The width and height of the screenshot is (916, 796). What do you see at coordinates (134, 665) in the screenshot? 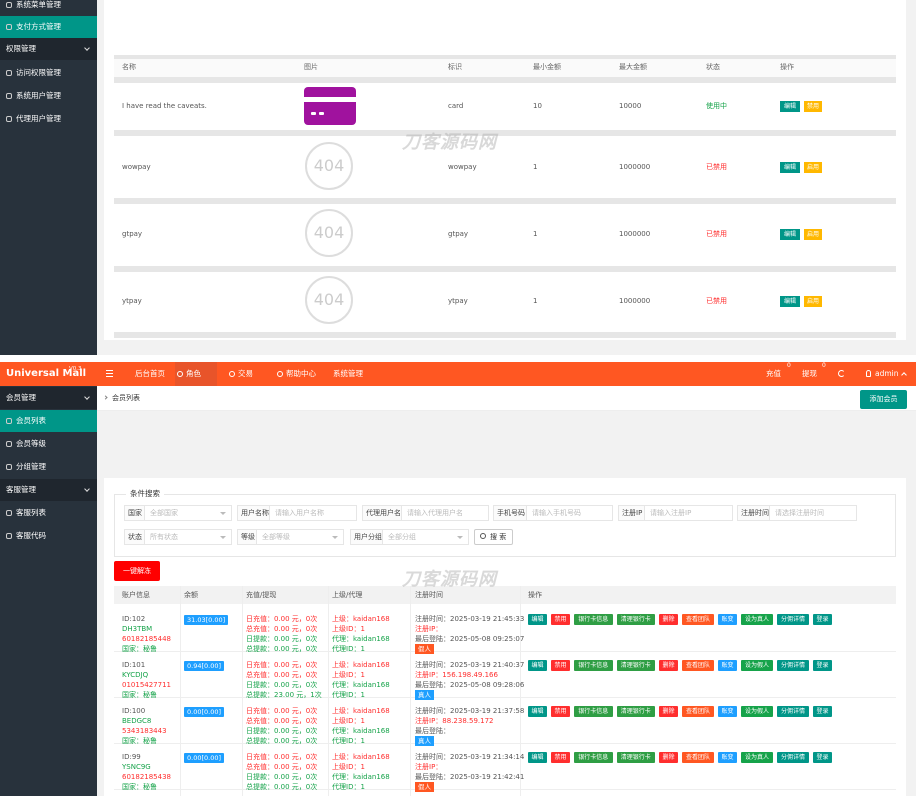
I see `account-line: ID:101` at bounding box center [134, 665].